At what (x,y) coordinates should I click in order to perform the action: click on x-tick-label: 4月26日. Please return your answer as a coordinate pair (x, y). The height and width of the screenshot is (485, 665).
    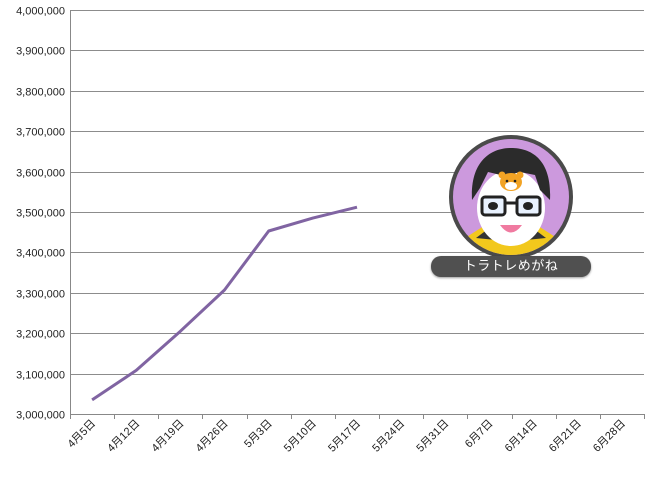
    Looking at the image, I should click on (212, 436).